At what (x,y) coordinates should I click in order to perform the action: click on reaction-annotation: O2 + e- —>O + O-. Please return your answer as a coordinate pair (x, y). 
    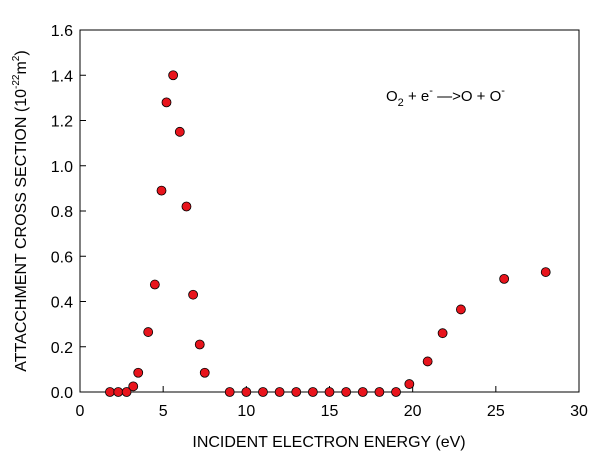
    Looking at the image, I should click on (445, 97).